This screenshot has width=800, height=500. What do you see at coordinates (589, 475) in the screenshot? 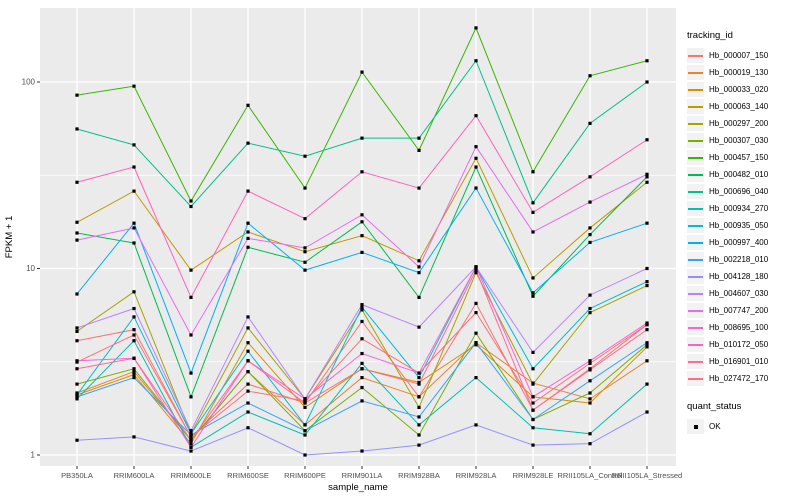
I see `x-tick-label: RRII105LA_Control` at bounding box center [589, 475].